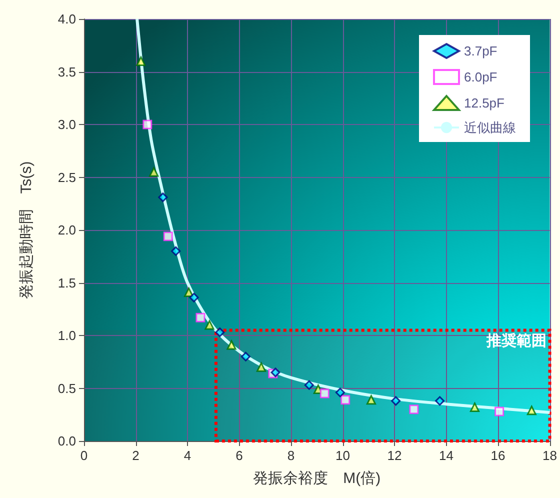 The image size is (560, 498). What do you see at coordinates (317, 478) in the screenshot?
I see `x-axis-title: 発振余裕度 M(倍)` at bounding box center [317, 478].